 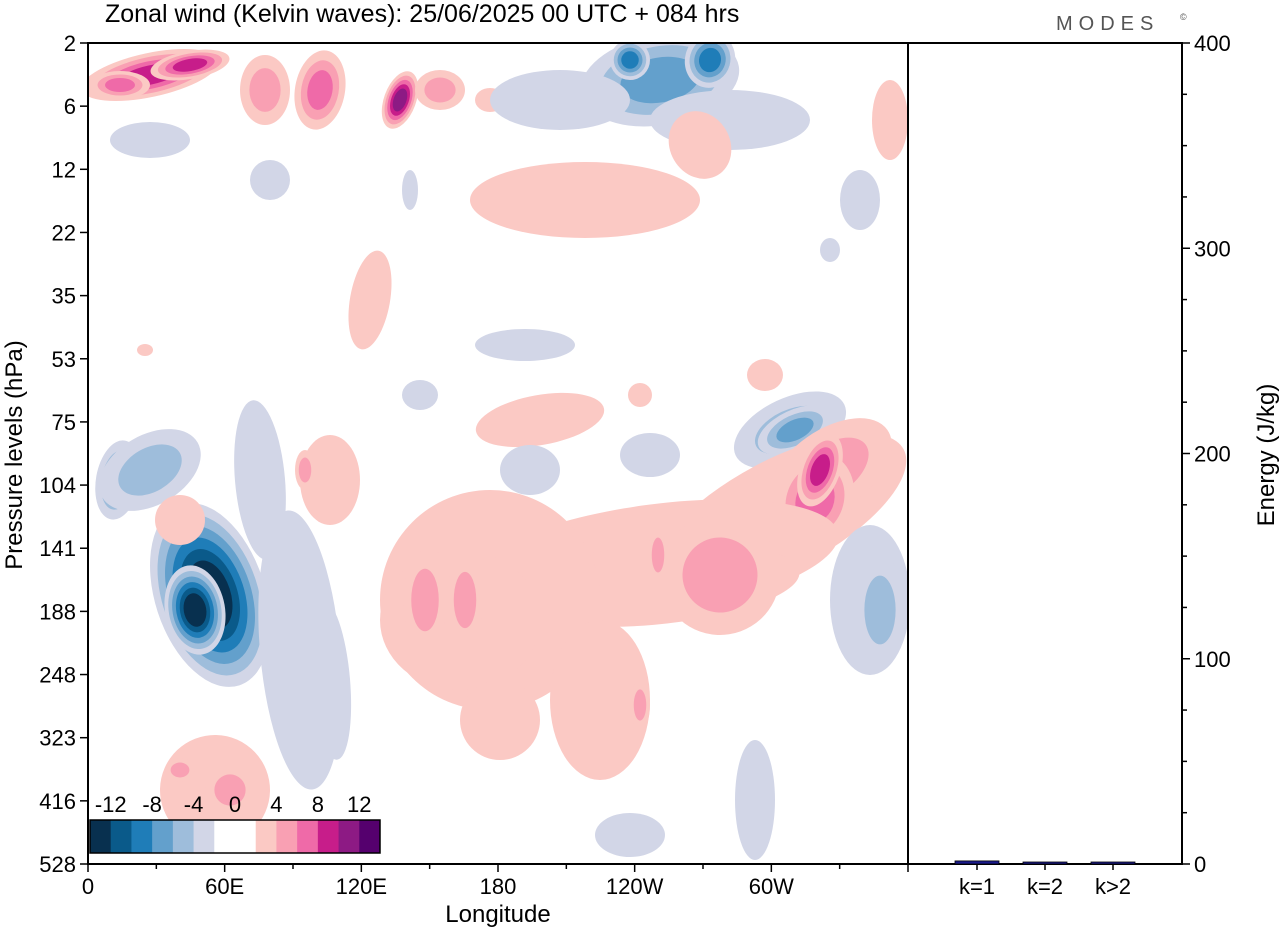 I want to click on y-tick-label: 141, so click(x=57, y=548).